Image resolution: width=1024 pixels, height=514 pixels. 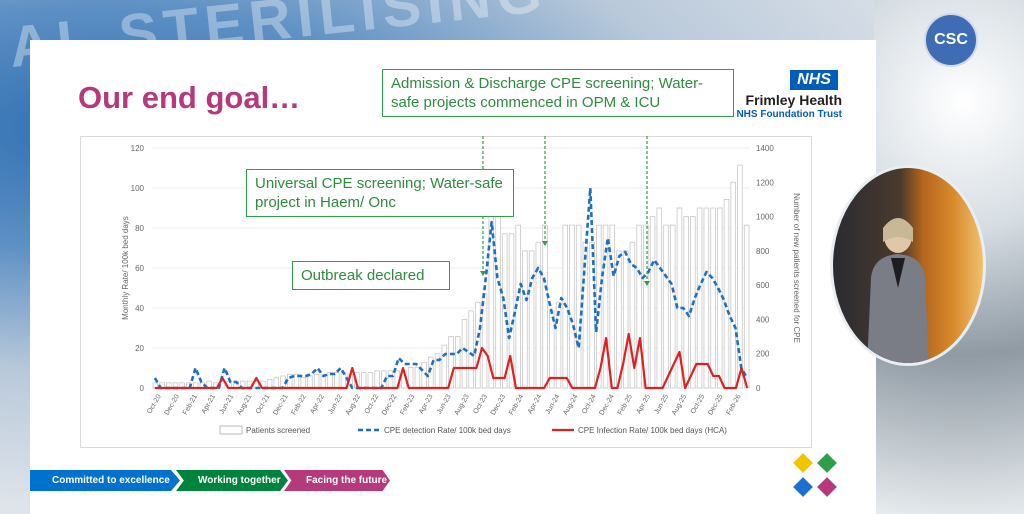 I want to click on y2-tick-label: 0, so click(x=758, y=388).